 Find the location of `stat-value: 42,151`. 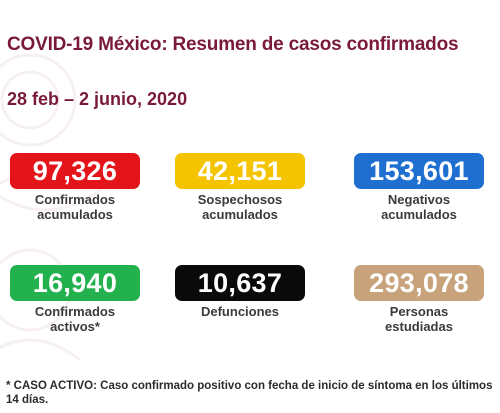

stat-value: 42,151 is located at coordinates (240, 171).